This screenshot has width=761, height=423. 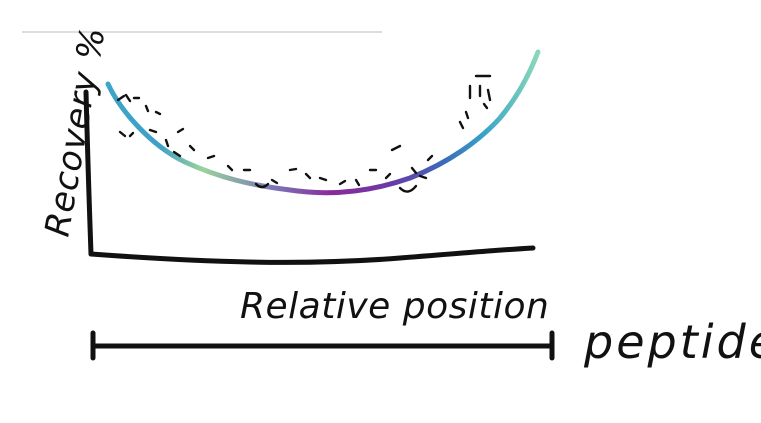 What do you see at coordinates (322, 345) in the screenshot?
I see `peptide-scale-bar` at bounding box center [322, 345].